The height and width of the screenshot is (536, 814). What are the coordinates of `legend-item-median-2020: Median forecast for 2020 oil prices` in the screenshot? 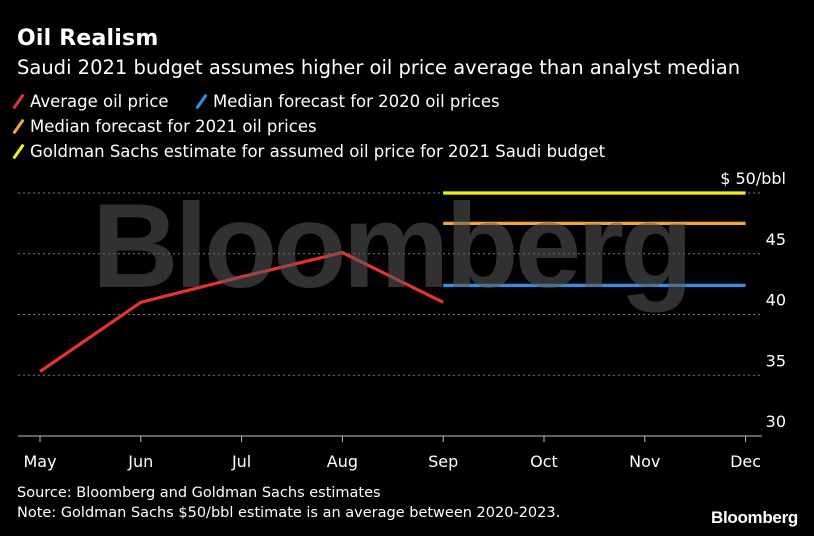 It's located at (347, 101).